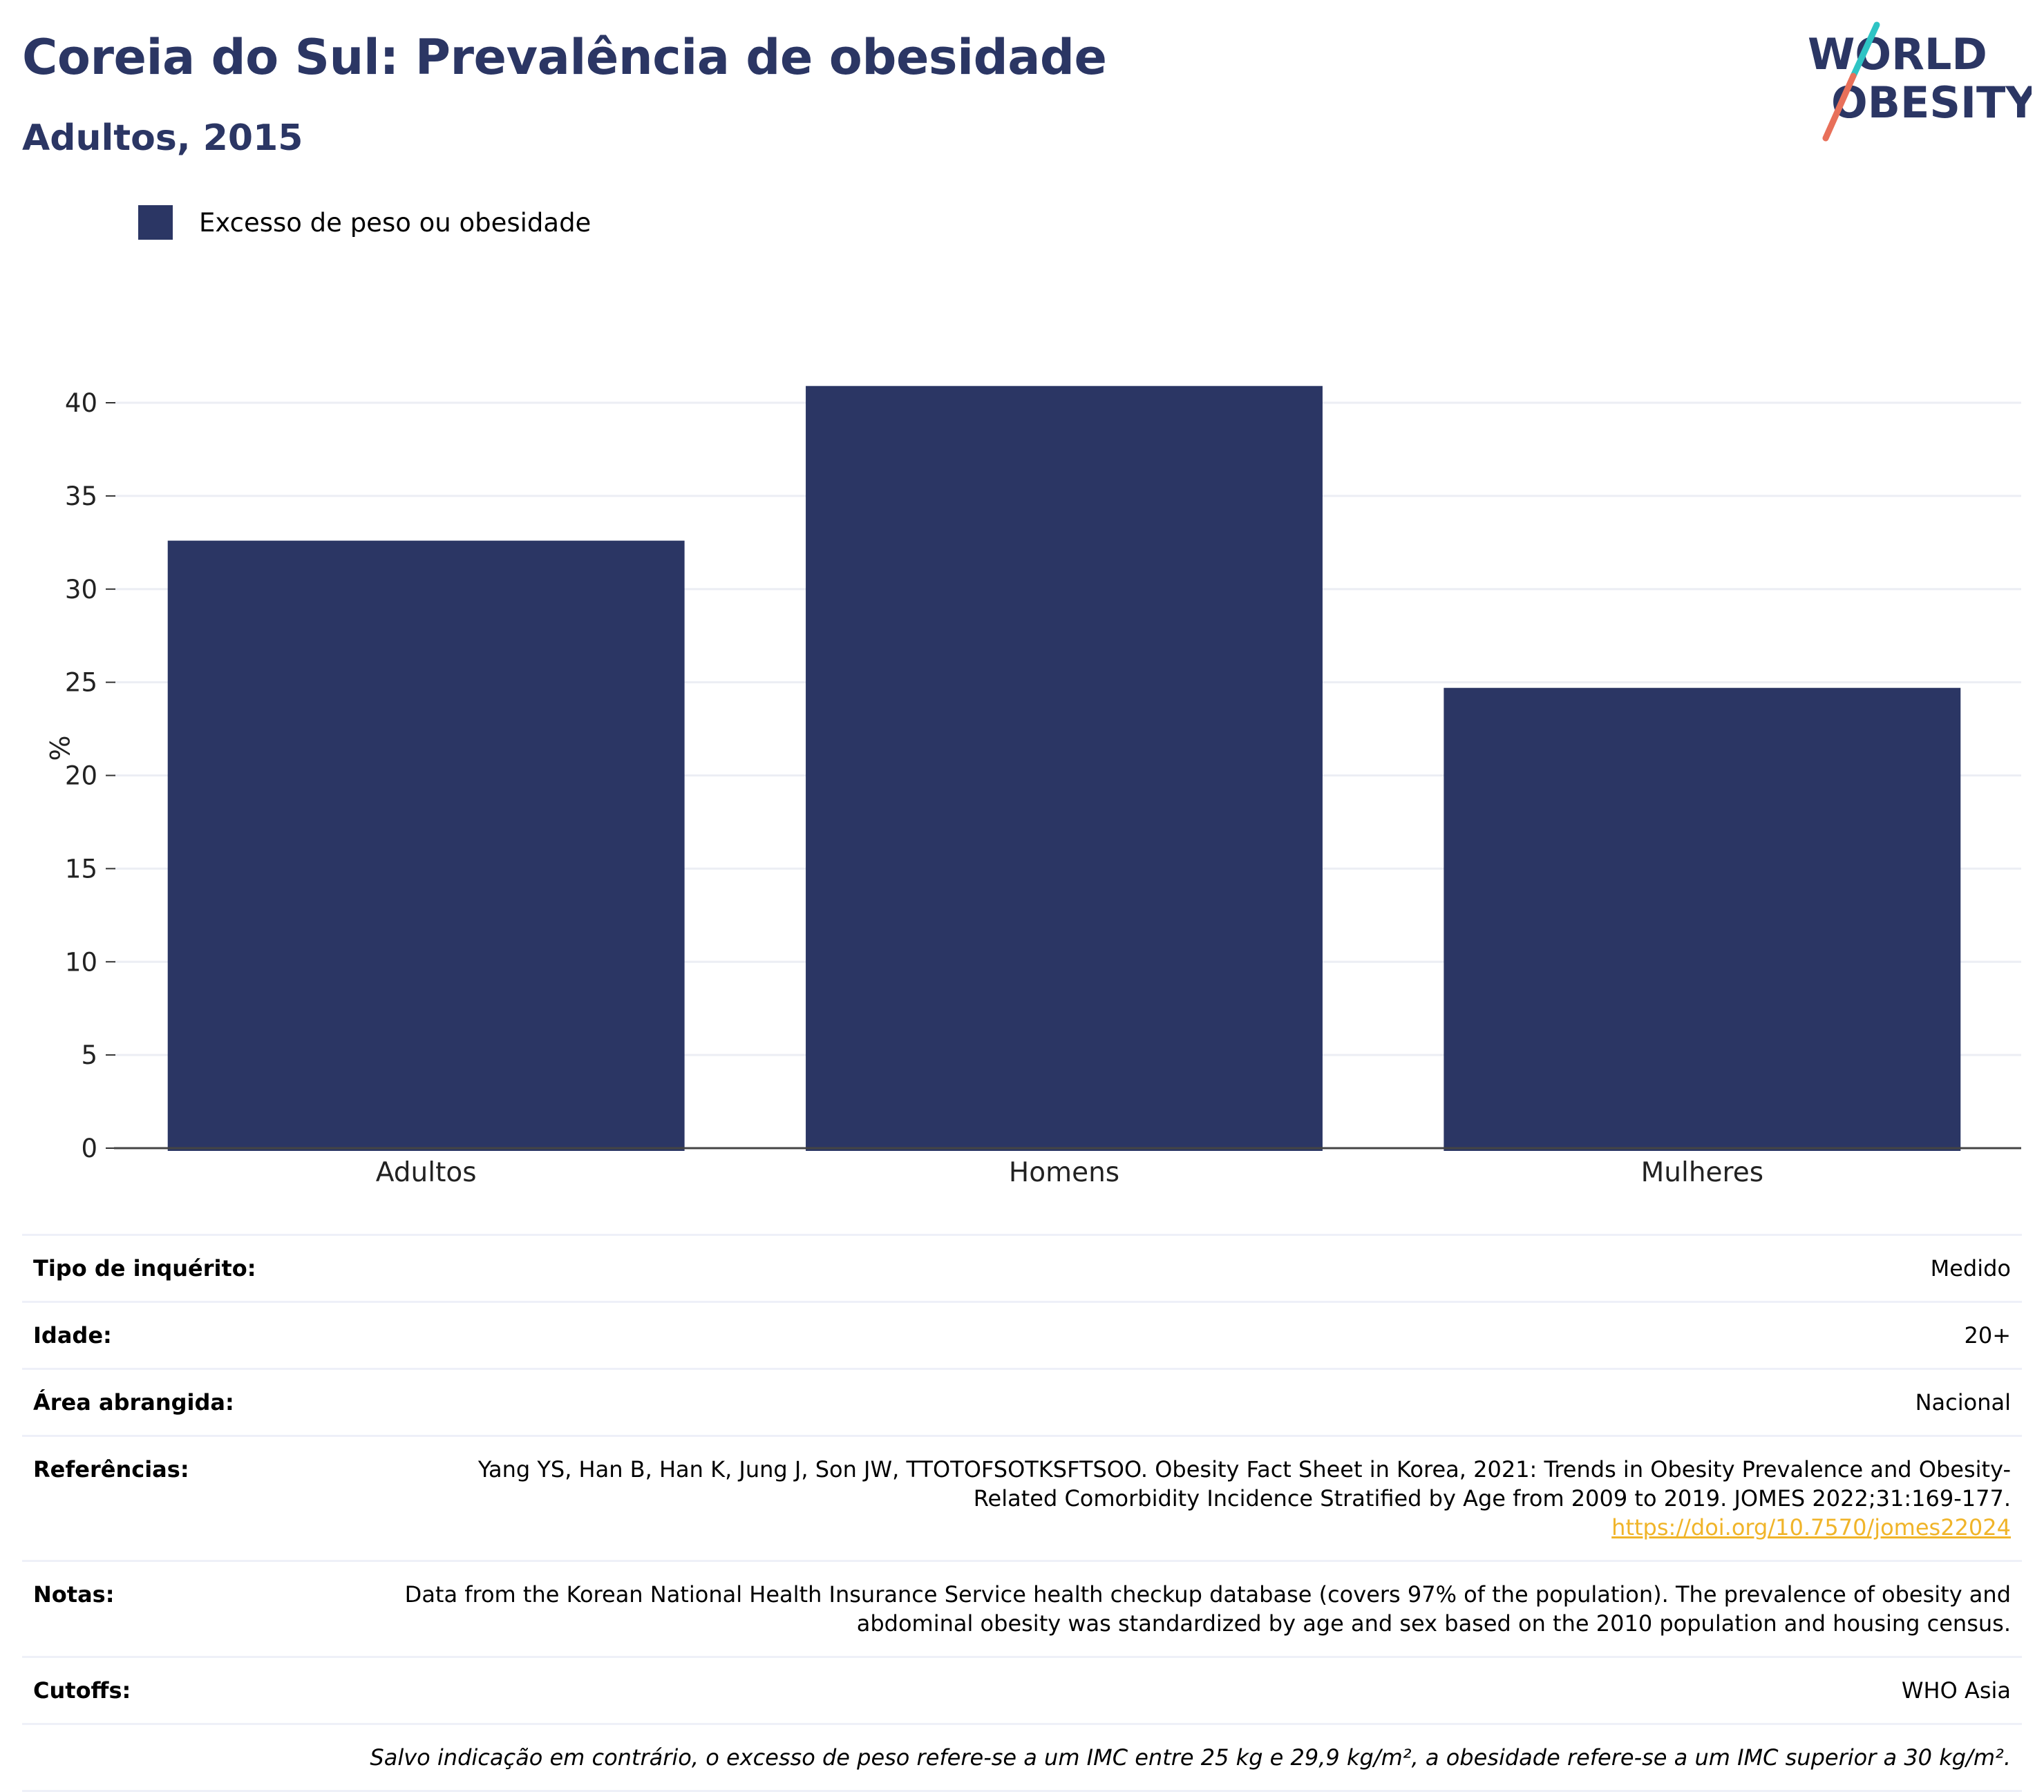 This screenshot has width=2044, height=1792. Describe the element at coordinates (81, 496) in the screenshot. I see `y-tick-label: 35` at that location.